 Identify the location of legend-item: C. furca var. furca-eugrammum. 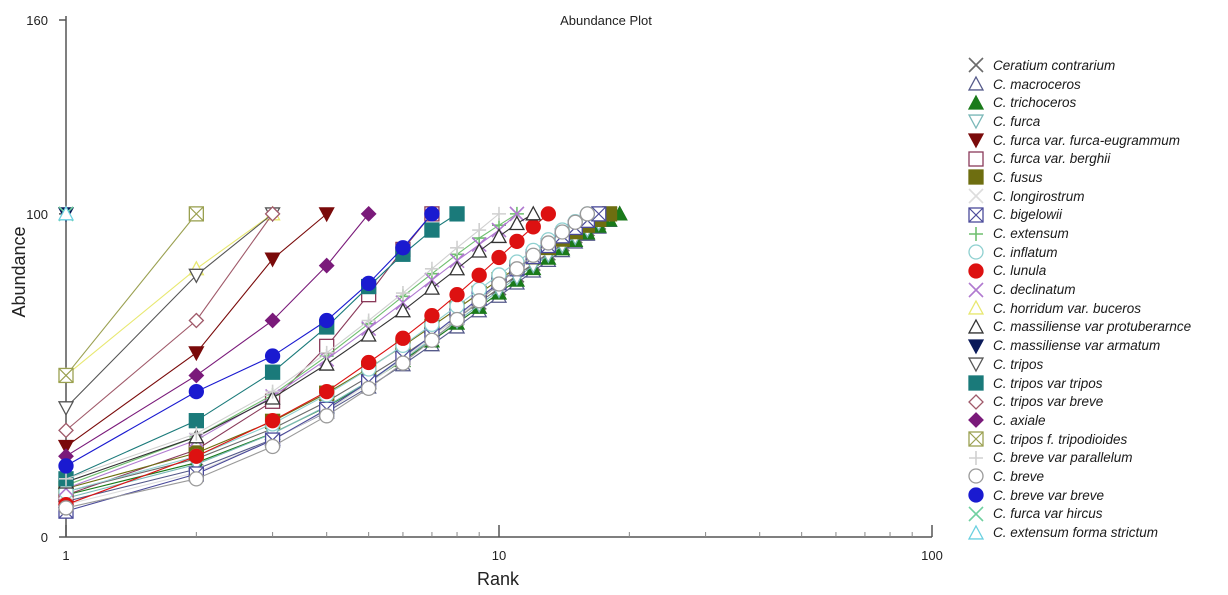
(1096, 140).